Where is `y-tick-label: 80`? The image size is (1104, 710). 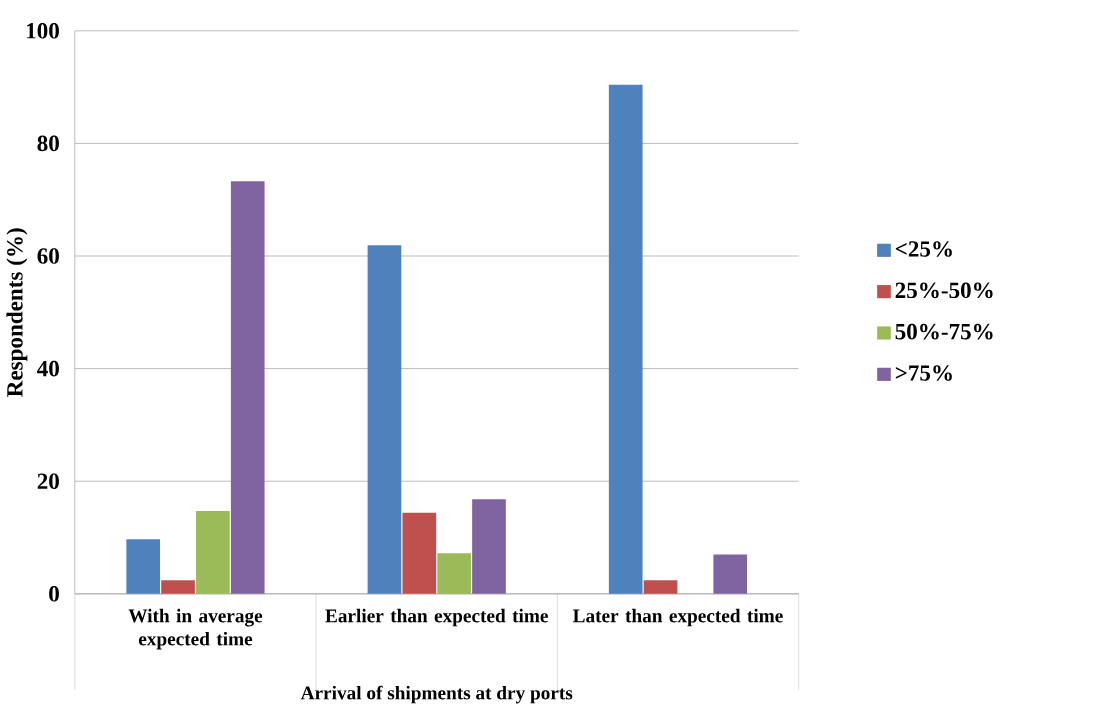 y-tick-label: 80 is located at coordinates (48, 143).